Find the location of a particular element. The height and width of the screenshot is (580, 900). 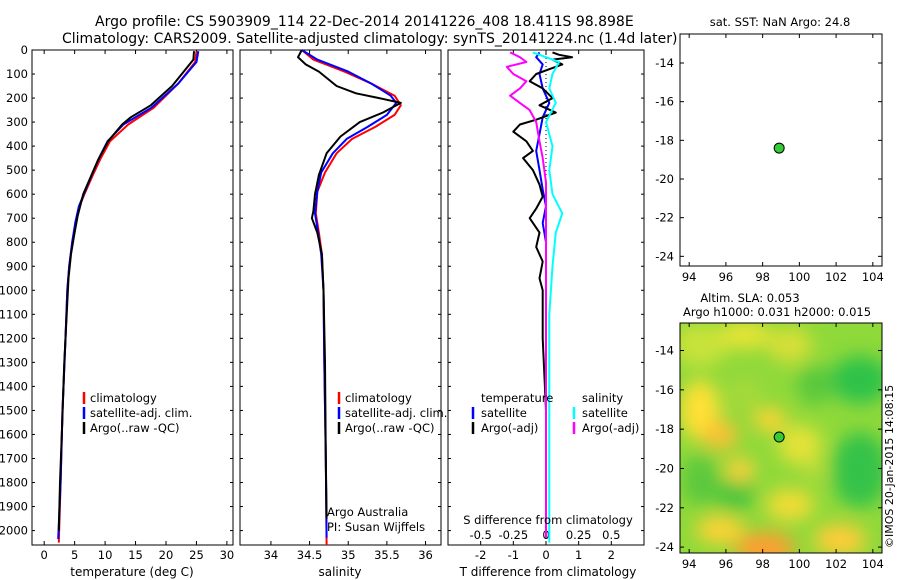

depth-tick-label: 1000 is located at coordinates (14, 290).